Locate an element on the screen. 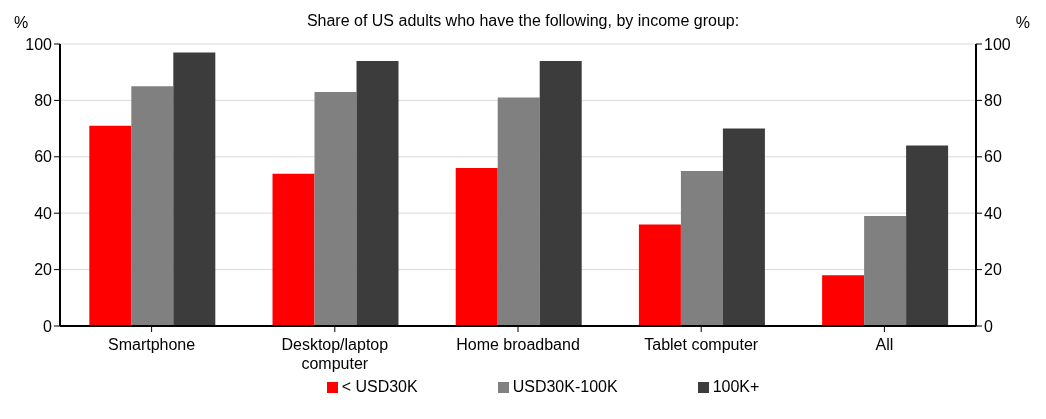  legend-label: USD30K-100K is located at coordinates (565, 387).